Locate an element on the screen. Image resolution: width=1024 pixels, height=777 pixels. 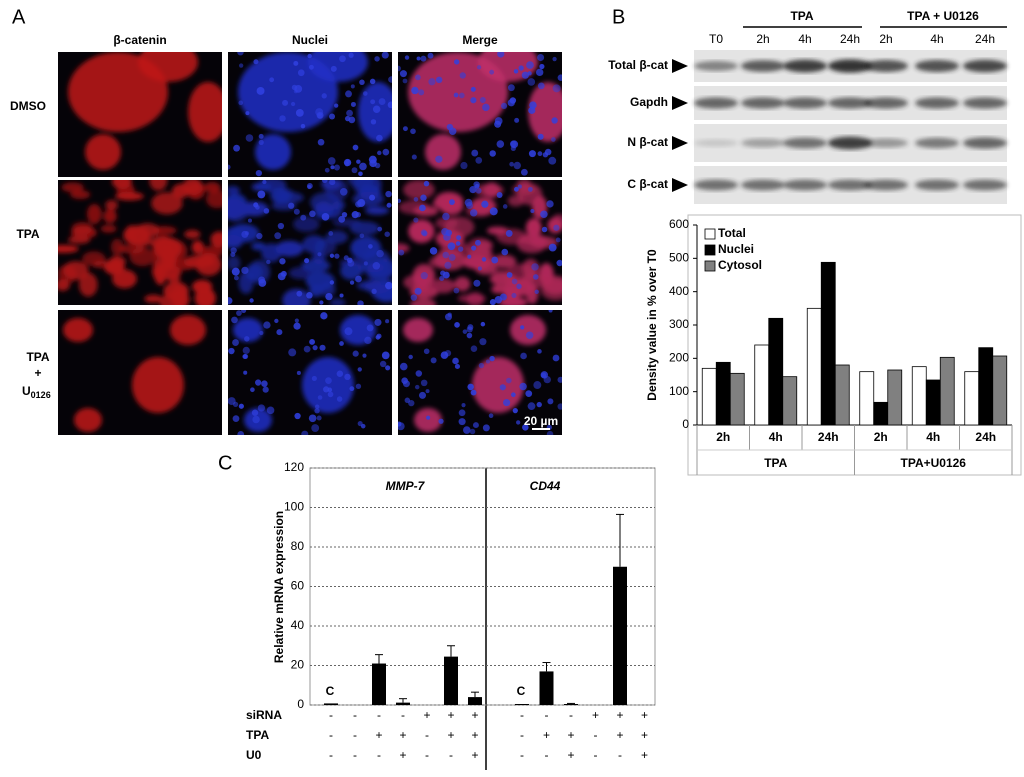
image-texture is located at coordinates (474, 373).